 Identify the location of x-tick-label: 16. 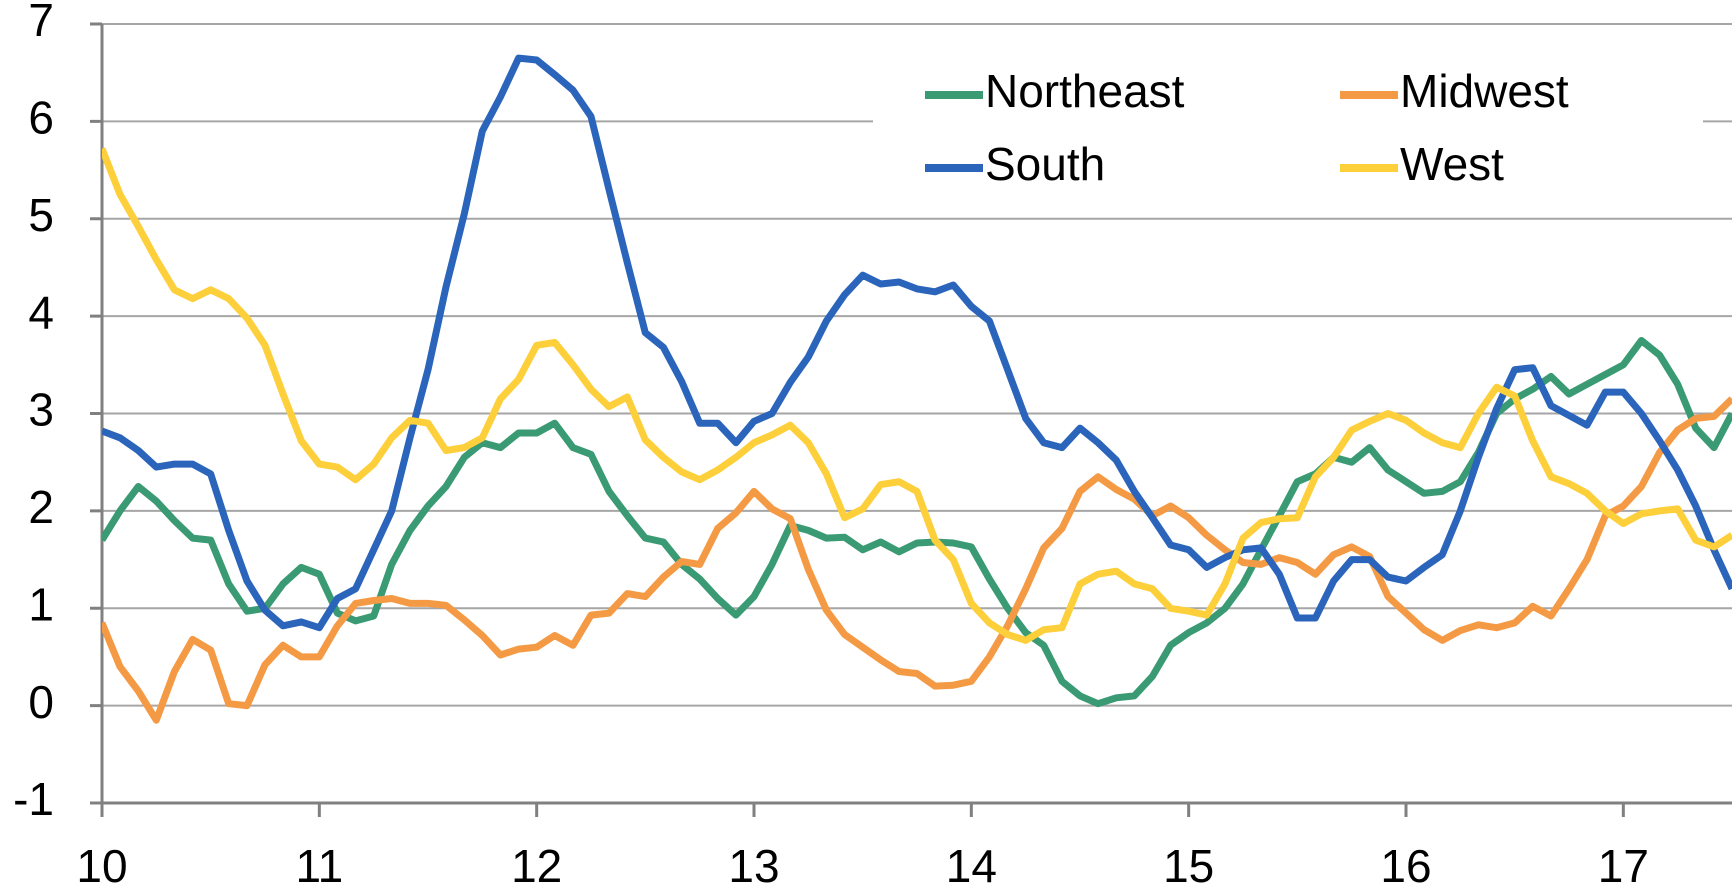
(1405, 866).